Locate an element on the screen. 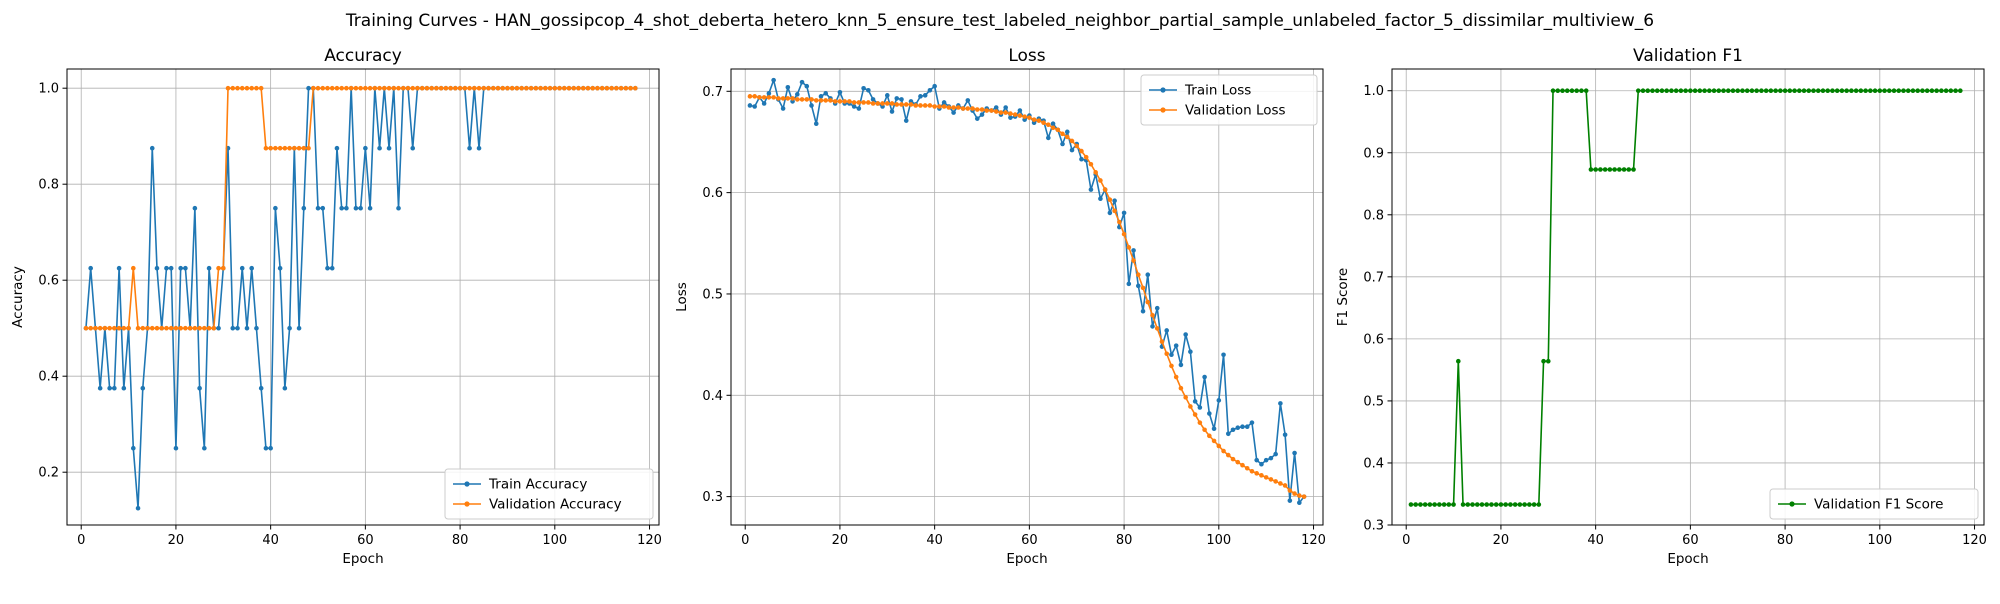 This screenshot has width=2000, height=604. x-tick-label: 100 is located at coordinates (554, 540).